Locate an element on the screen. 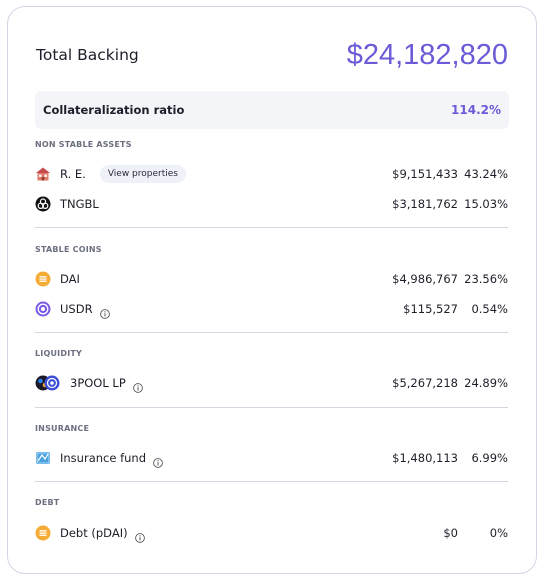  asset-name: TNGBL is located at coordinates (79, 204).